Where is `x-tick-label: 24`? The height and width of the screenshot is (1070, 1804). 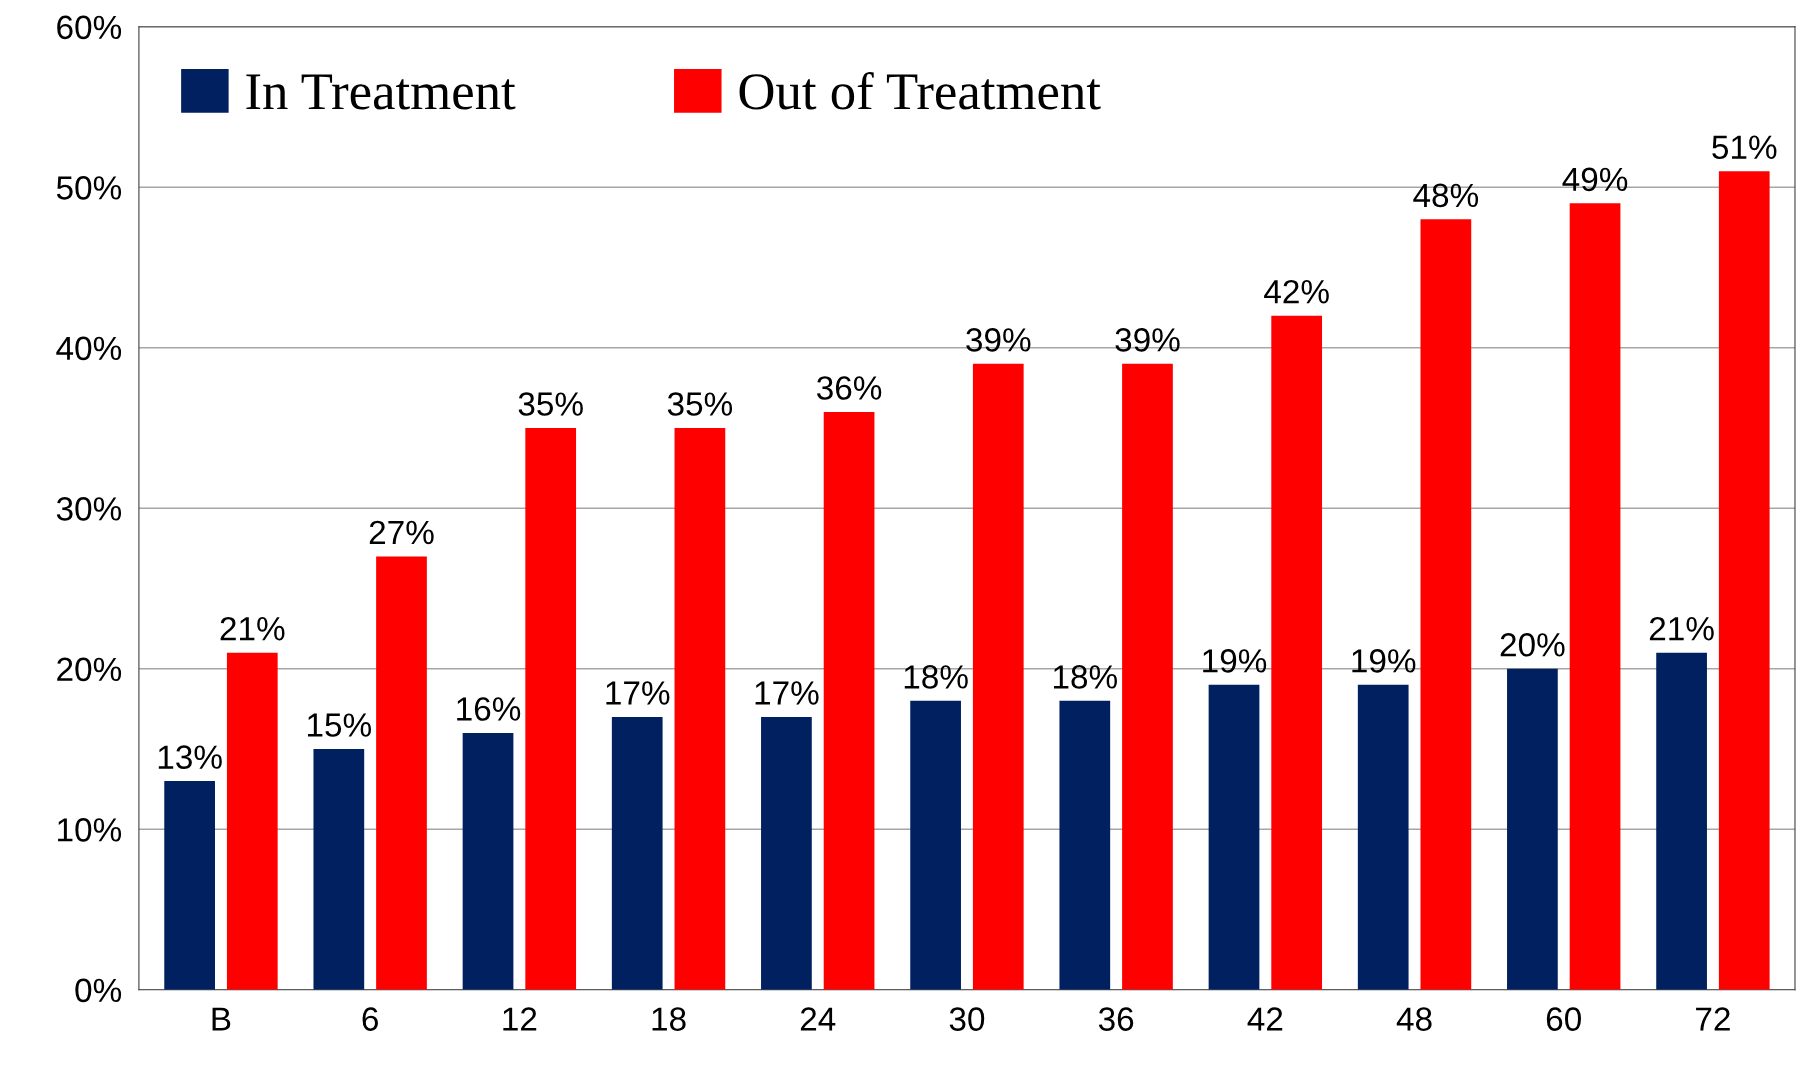 x-tick-label: 24 is located at coordinates (818, 1019).